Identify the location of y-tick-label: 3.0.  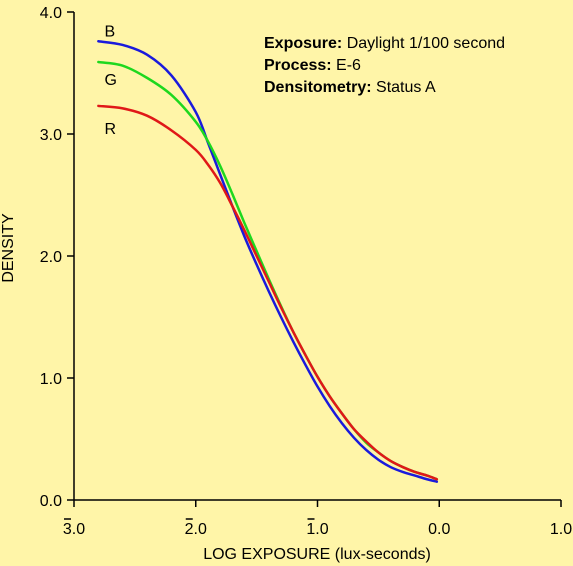
(51, 135).